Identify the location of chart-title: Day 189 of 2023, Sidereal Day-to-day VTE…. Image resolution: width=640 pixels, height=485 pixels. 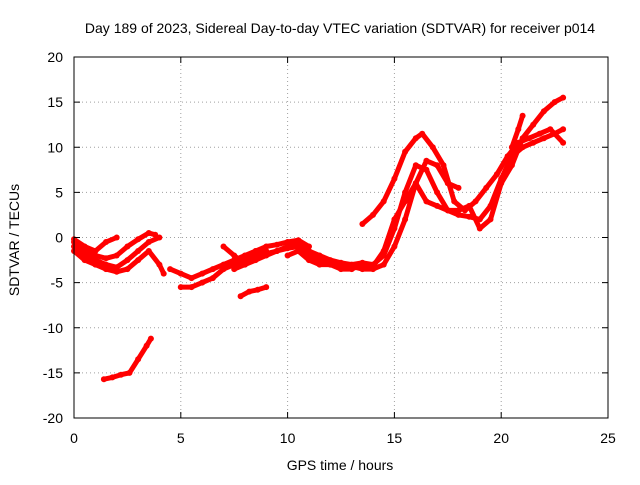
(340, 28).